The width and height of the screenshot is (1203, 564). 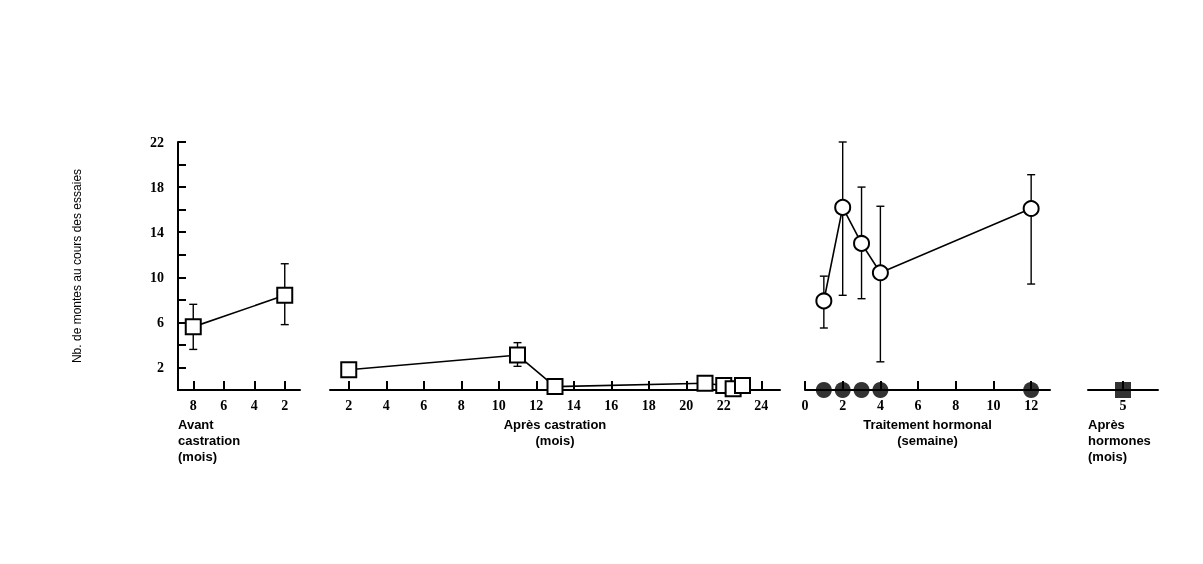 I want to click on x-tick-label: 0, so click(x=805, y=405).